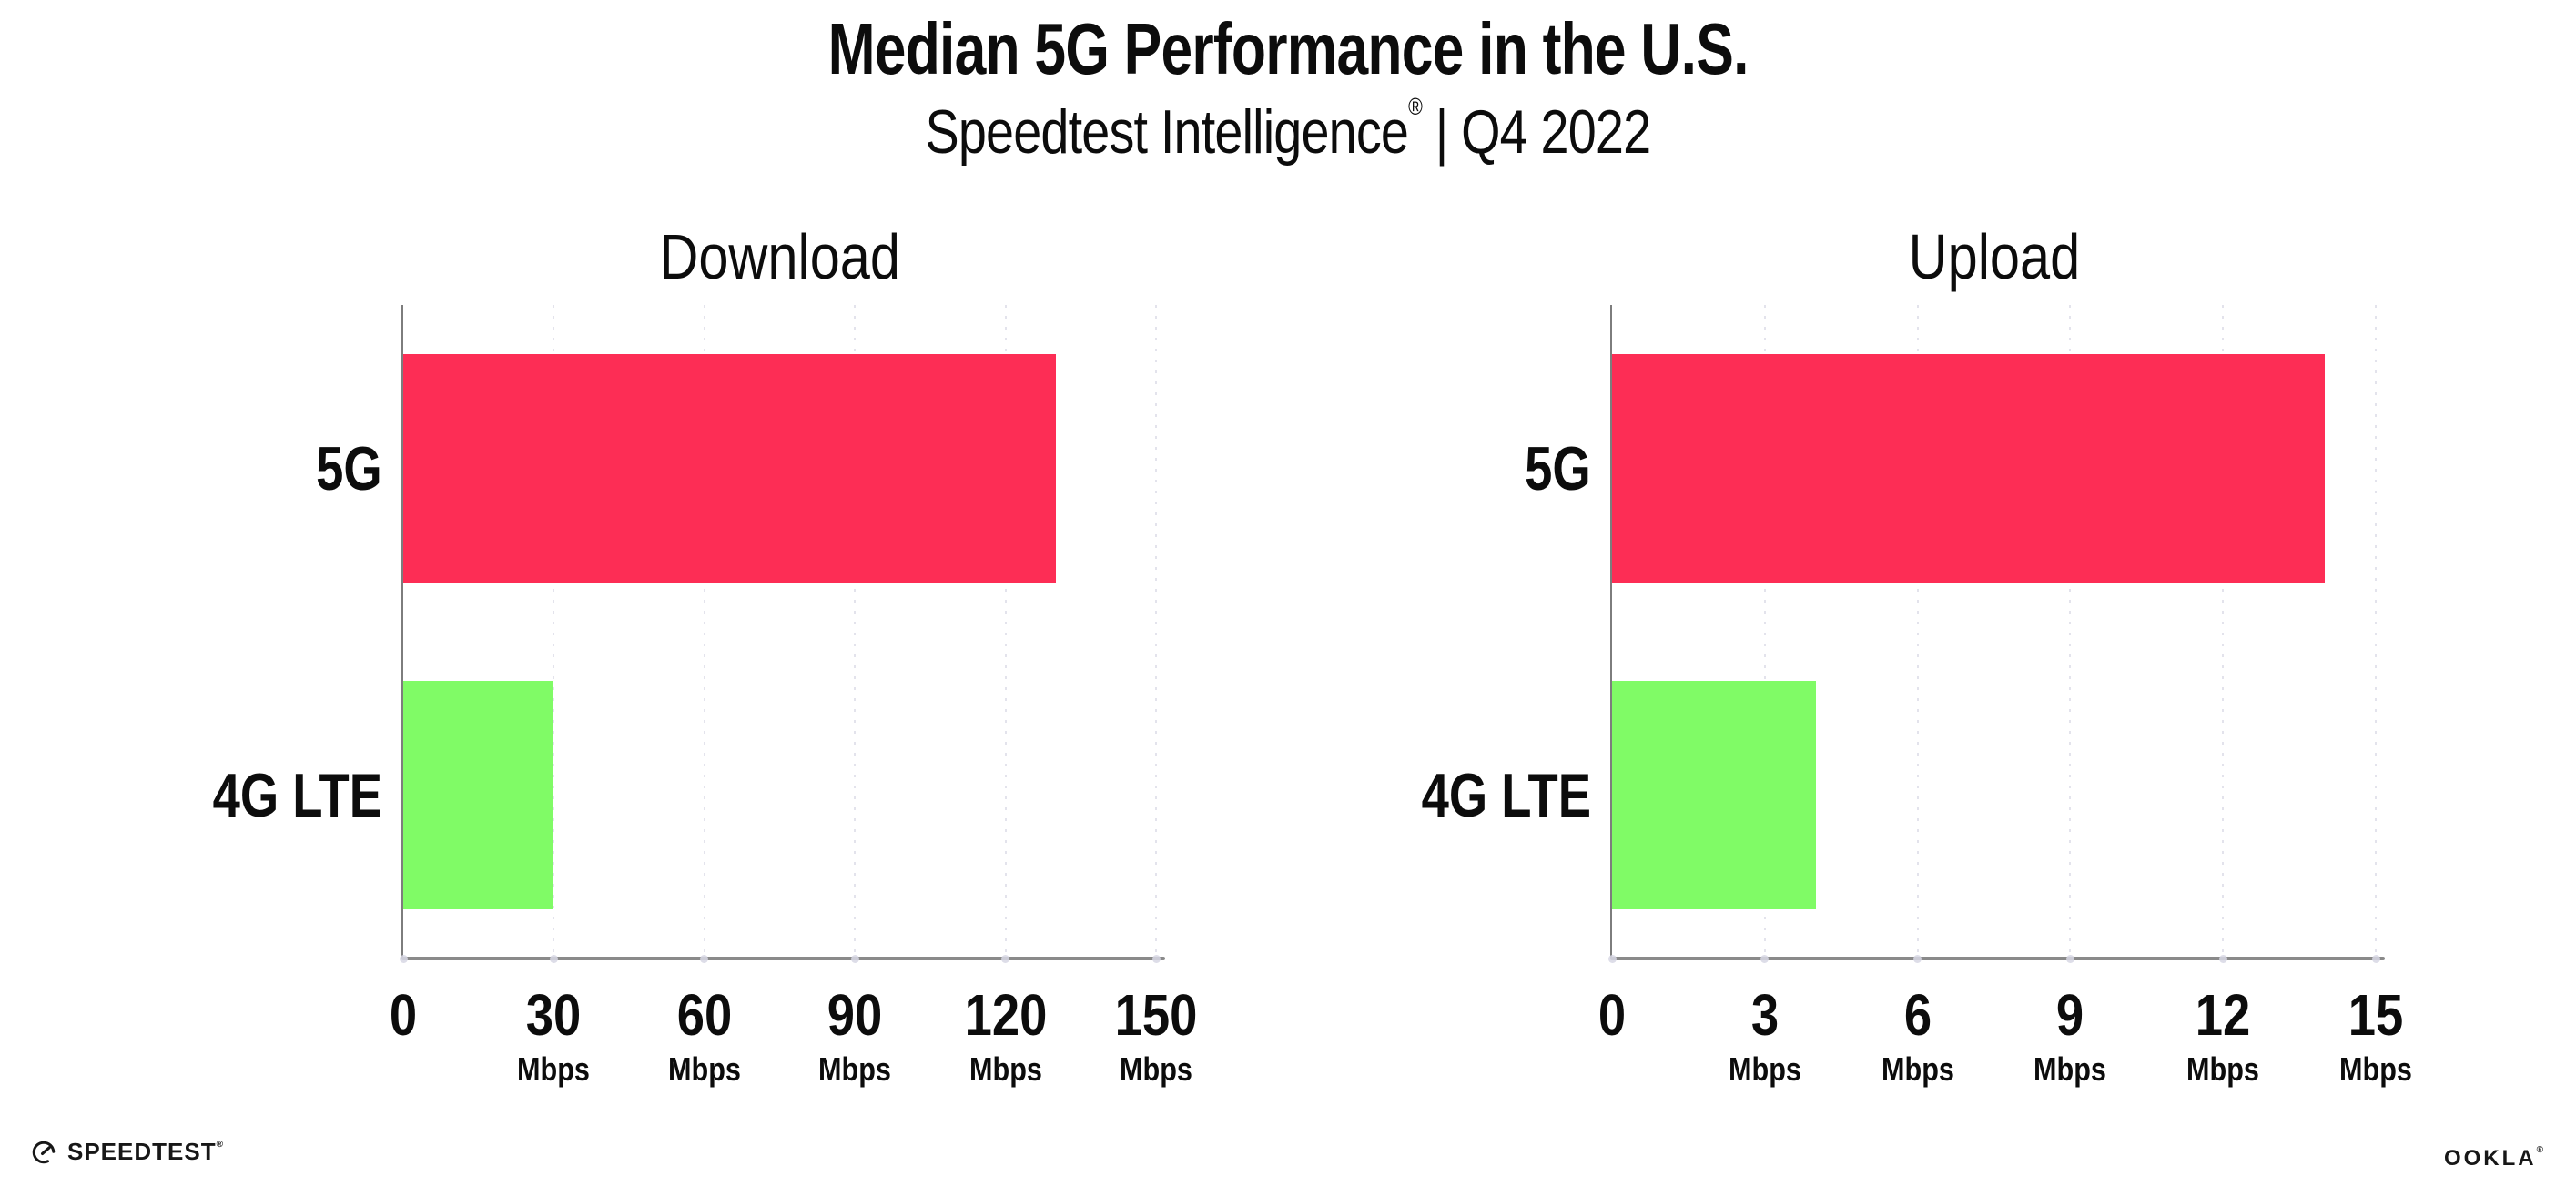  Describe the element at coordinates (1543, 132) in the screenshot. I see `subtitle-period: | Q4 2022` at that location.